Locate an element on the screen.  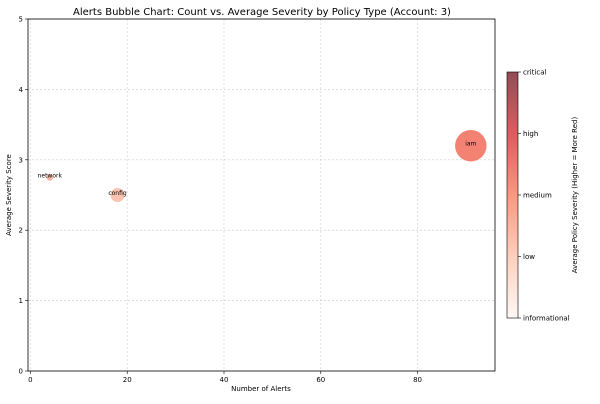
bubble-iam is located at coordinates (471, 145).